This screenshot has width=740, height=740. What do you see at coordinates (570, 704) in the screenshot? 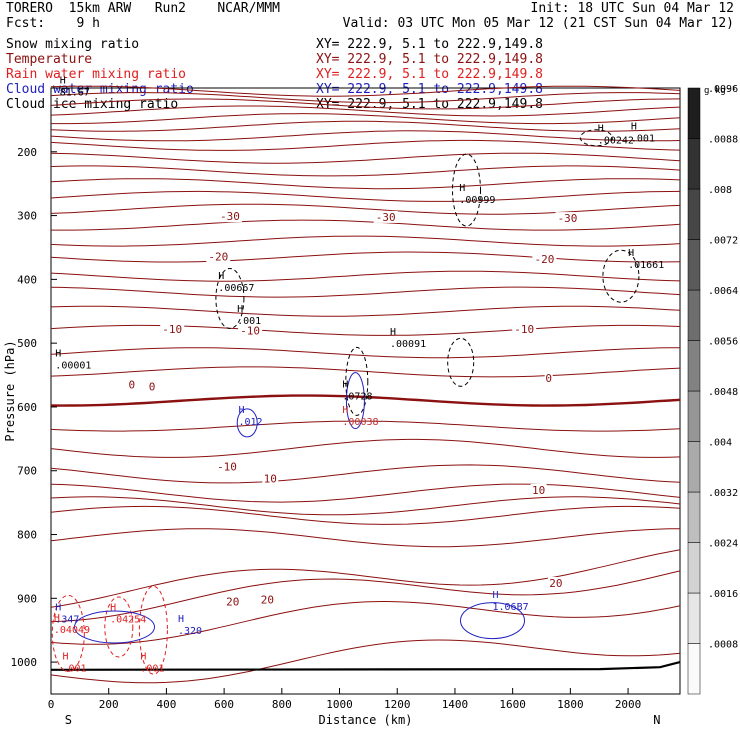
I see `x-tick-label: 1800` at bounding box center [570, 704].